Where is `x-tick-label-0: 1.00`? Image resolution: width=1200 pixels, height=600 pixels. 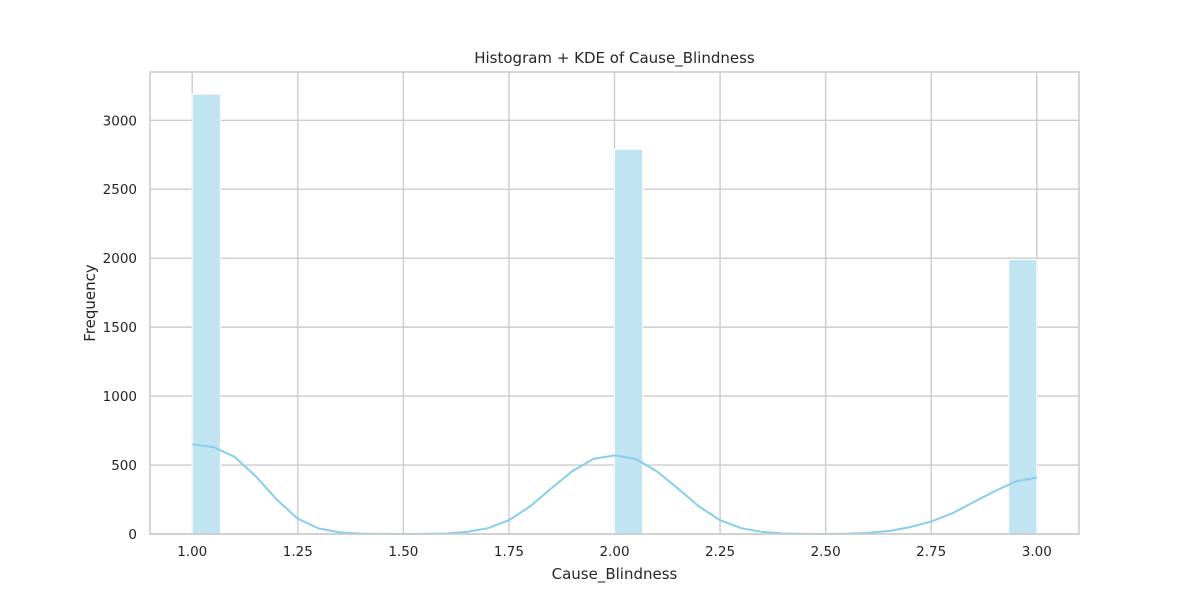 x-tick-label-0: 1.00 is located at coordinates (192, 552).